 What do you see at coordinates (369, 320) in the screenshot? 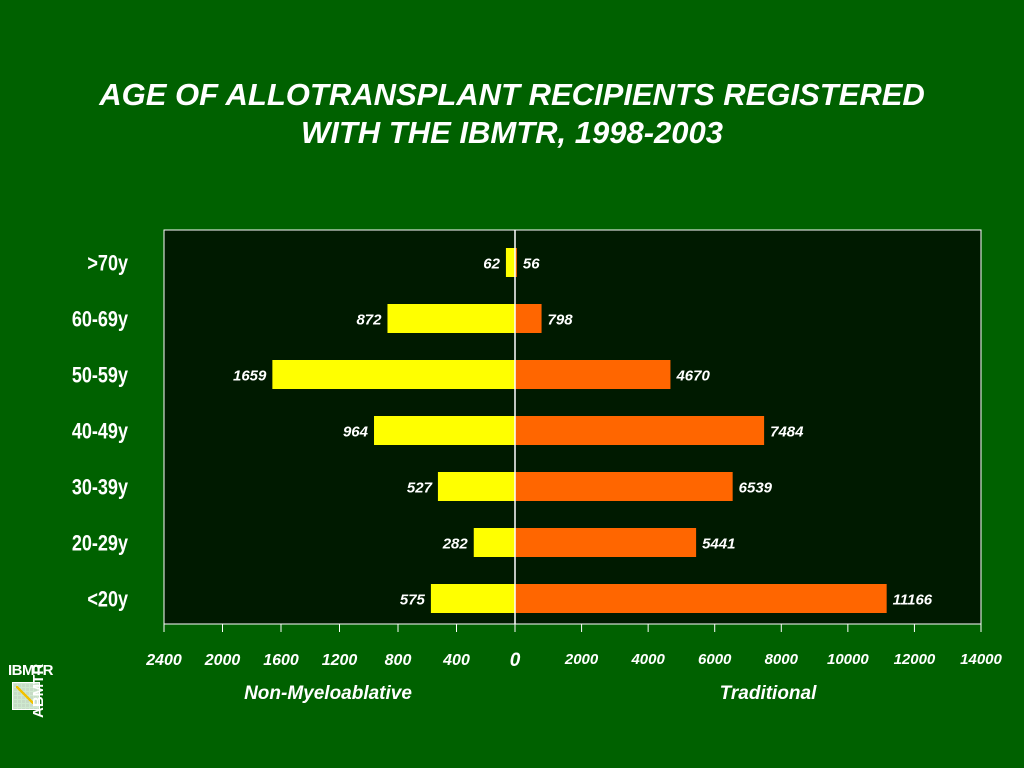
I see `bar-label-non-myeloablative: 872` at bounding box center [369, 320].